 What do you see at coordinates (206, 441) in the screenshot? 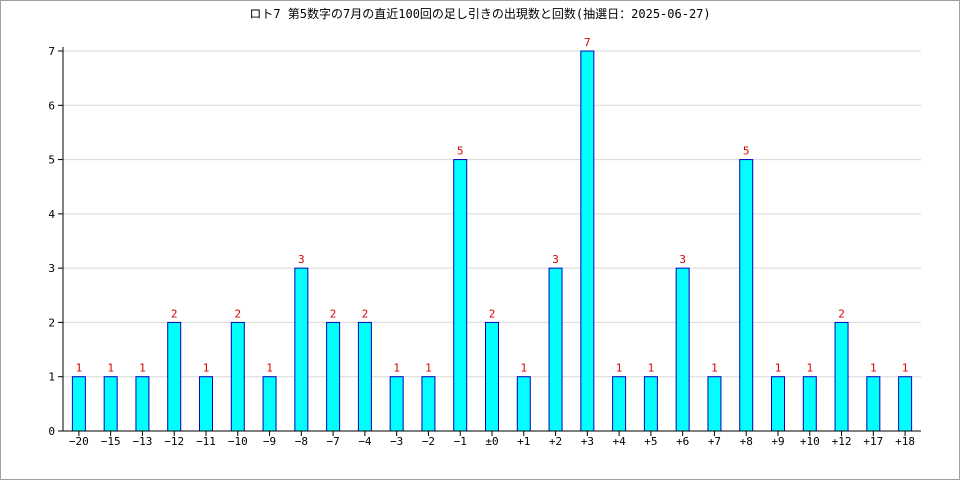
I see `x-tick-label: −11` at bounding box center [206, 441].